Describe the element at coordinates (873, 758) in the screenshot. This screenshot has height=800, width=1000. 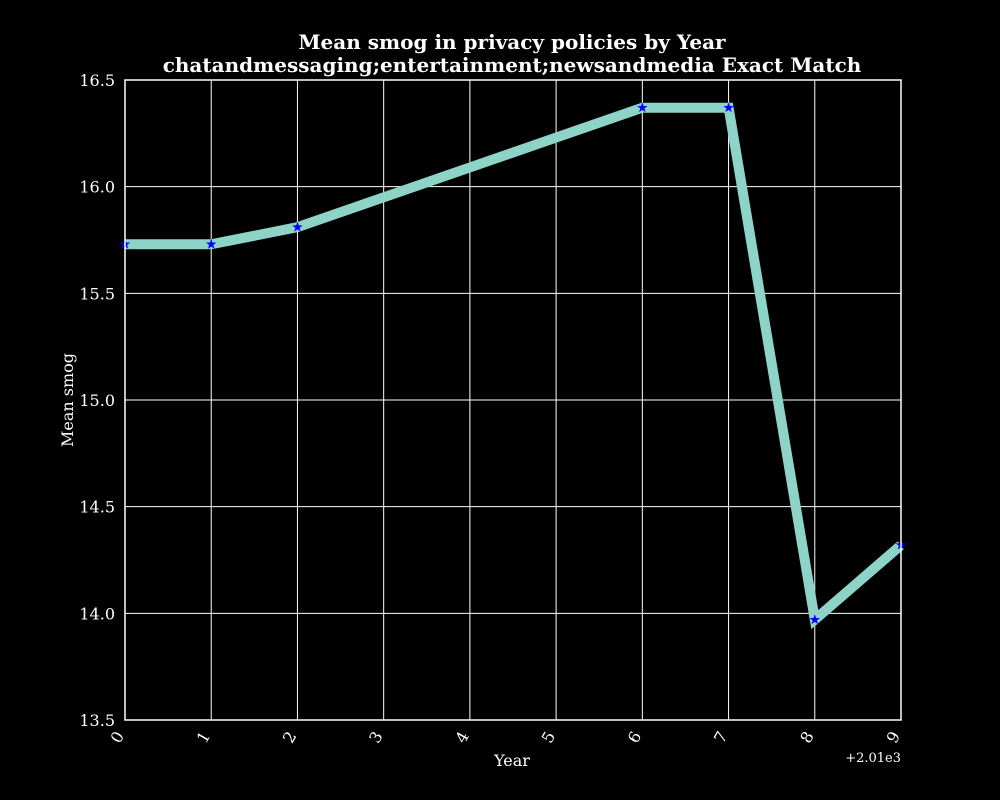
I see `x-offset-label: +2.01e3` at that location.